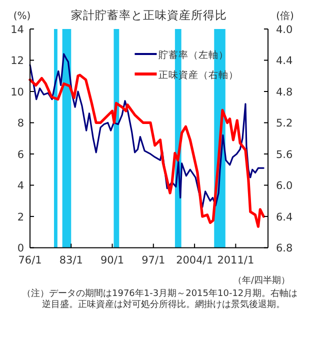 This screenshot has height=352, width=321. I want to click on y-tick-label: 2, so click(20, 217).